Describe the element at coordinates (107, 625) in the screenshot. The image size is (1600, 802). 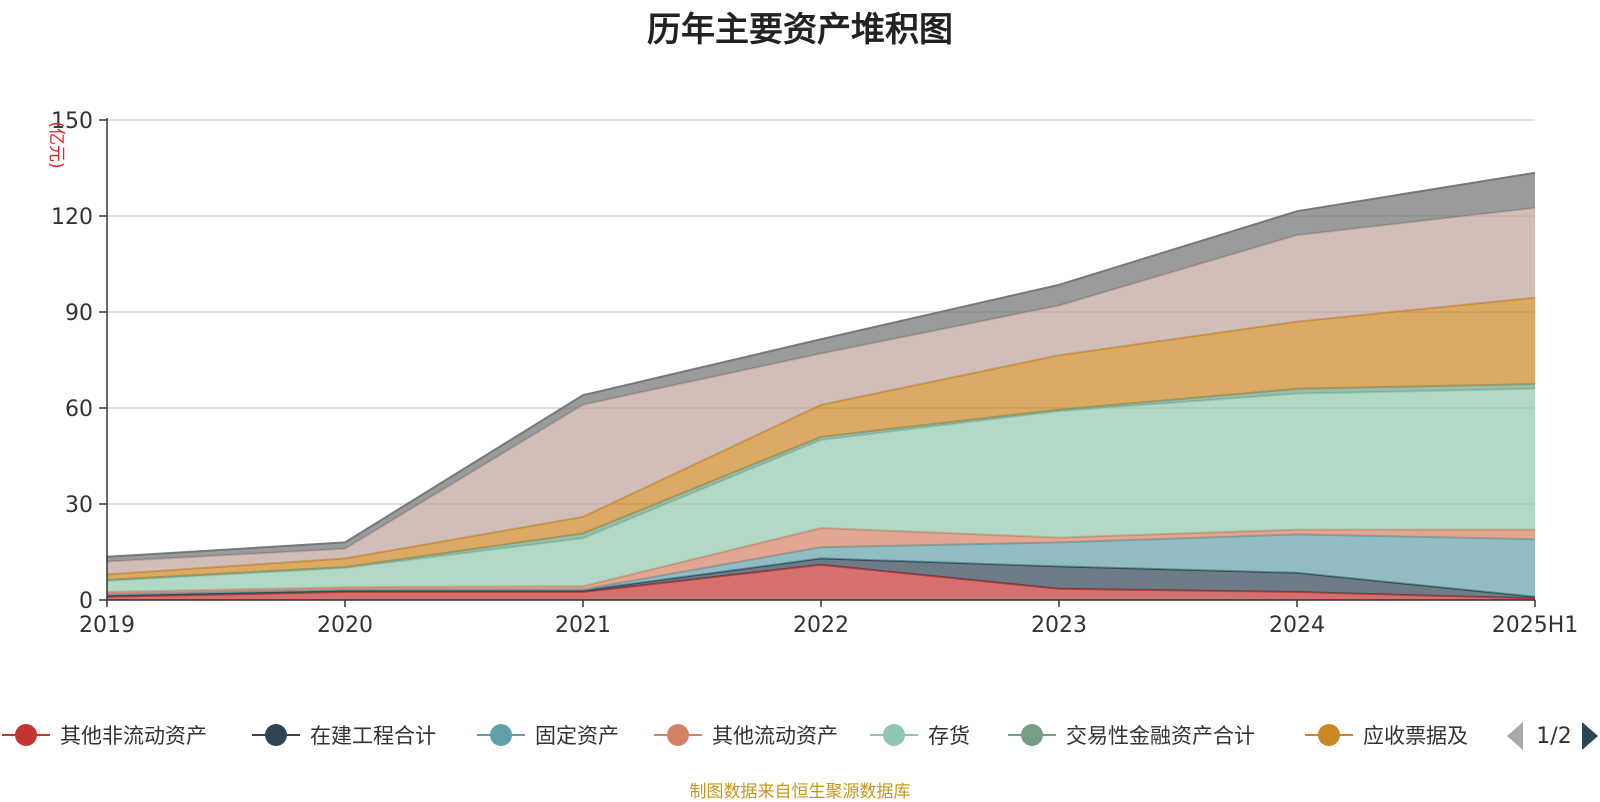
I see `x-tick-label: 2019` at that location.